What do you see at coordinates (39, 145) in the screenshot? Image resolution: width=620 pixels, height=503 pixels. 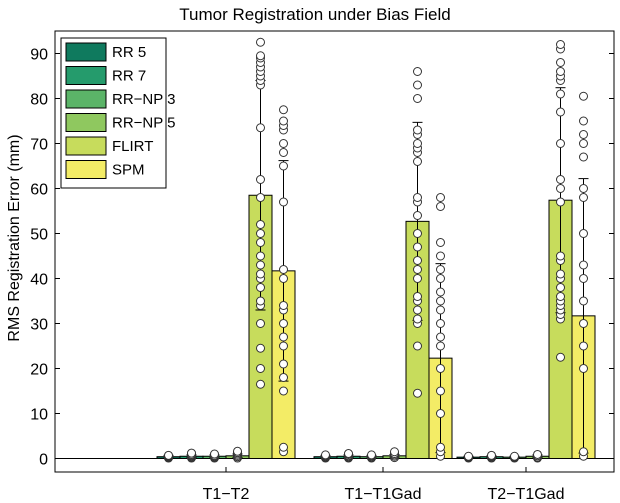 I see `y-tick-label: 70` at bounding box center [39, 145].